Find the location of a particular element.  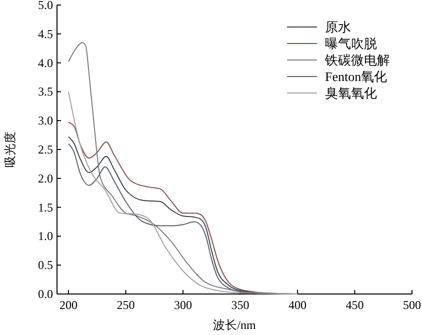

y-tick-label: 4.0 is located at coordinates (45, 63).